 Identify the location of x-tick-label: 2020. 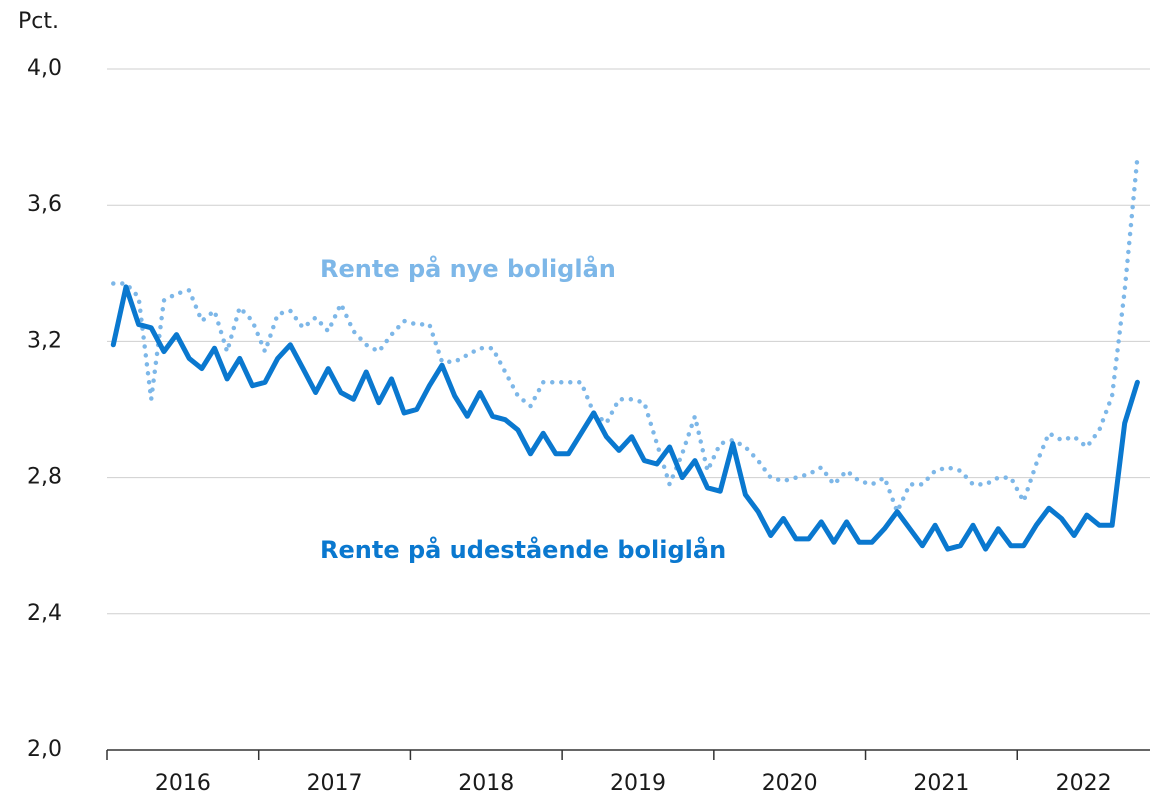
(790, 783).